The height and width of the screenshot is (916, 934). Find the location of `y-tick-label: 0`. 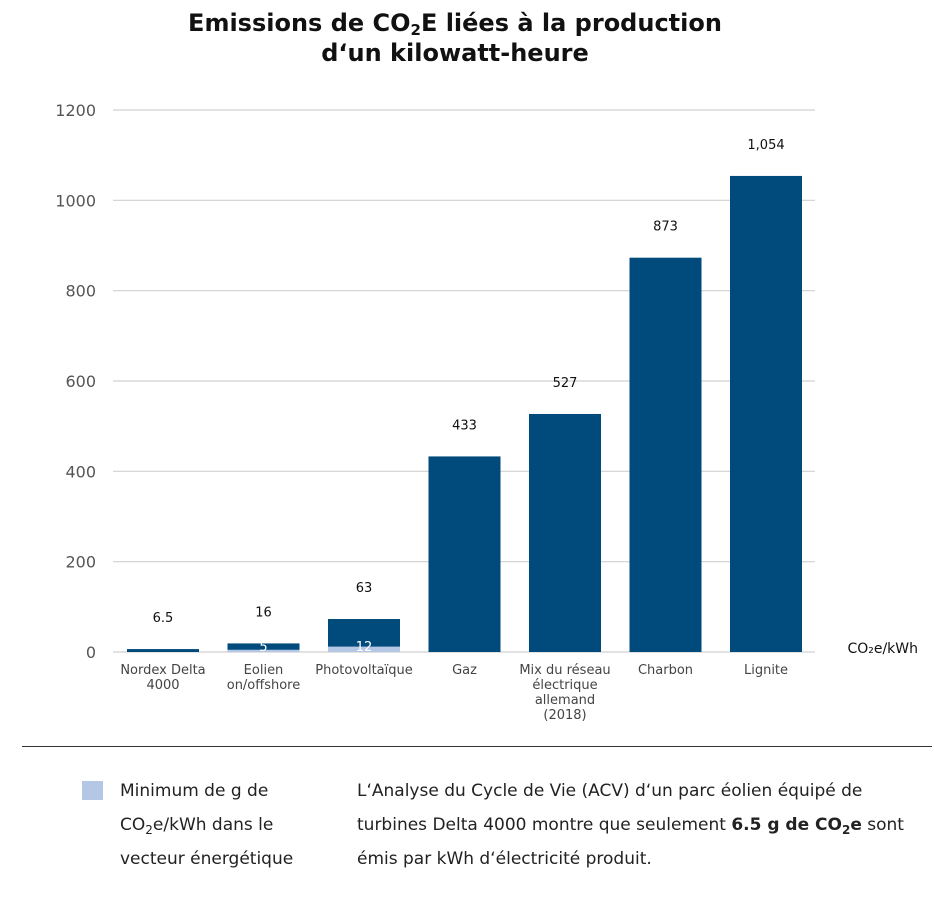

y-tick-label: 0 is located at coordinates (91, 652).